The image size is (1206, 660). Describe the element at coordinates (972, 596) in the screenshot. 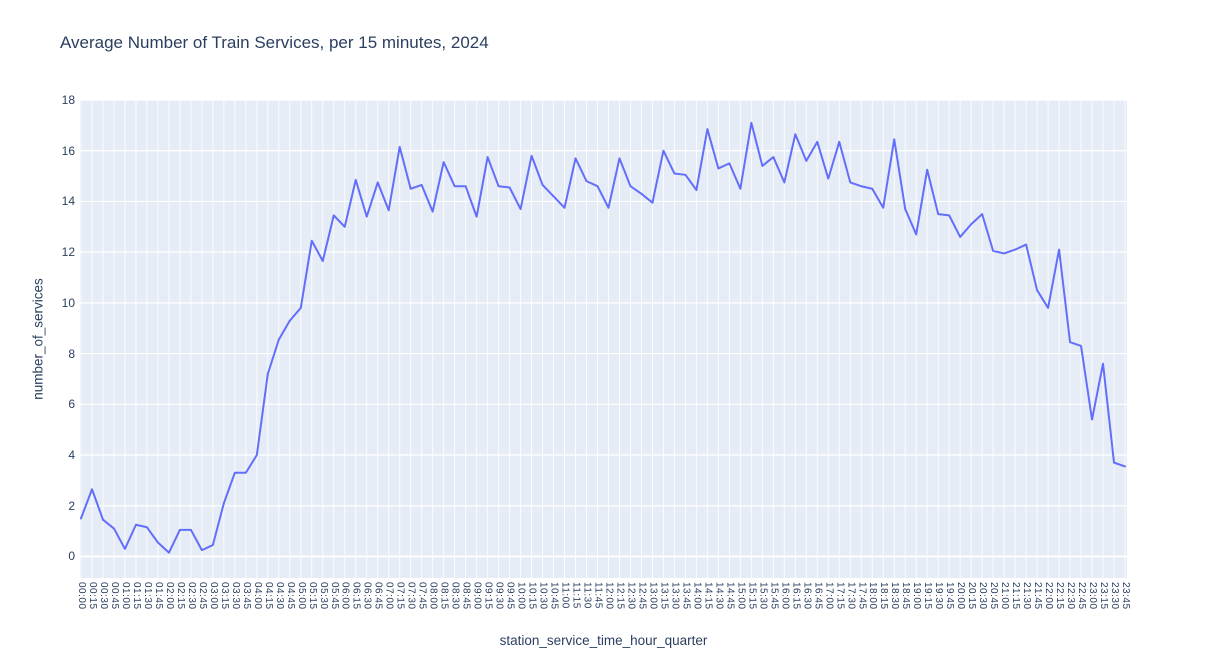

I see `x-tick-label: 20:15` at that location.